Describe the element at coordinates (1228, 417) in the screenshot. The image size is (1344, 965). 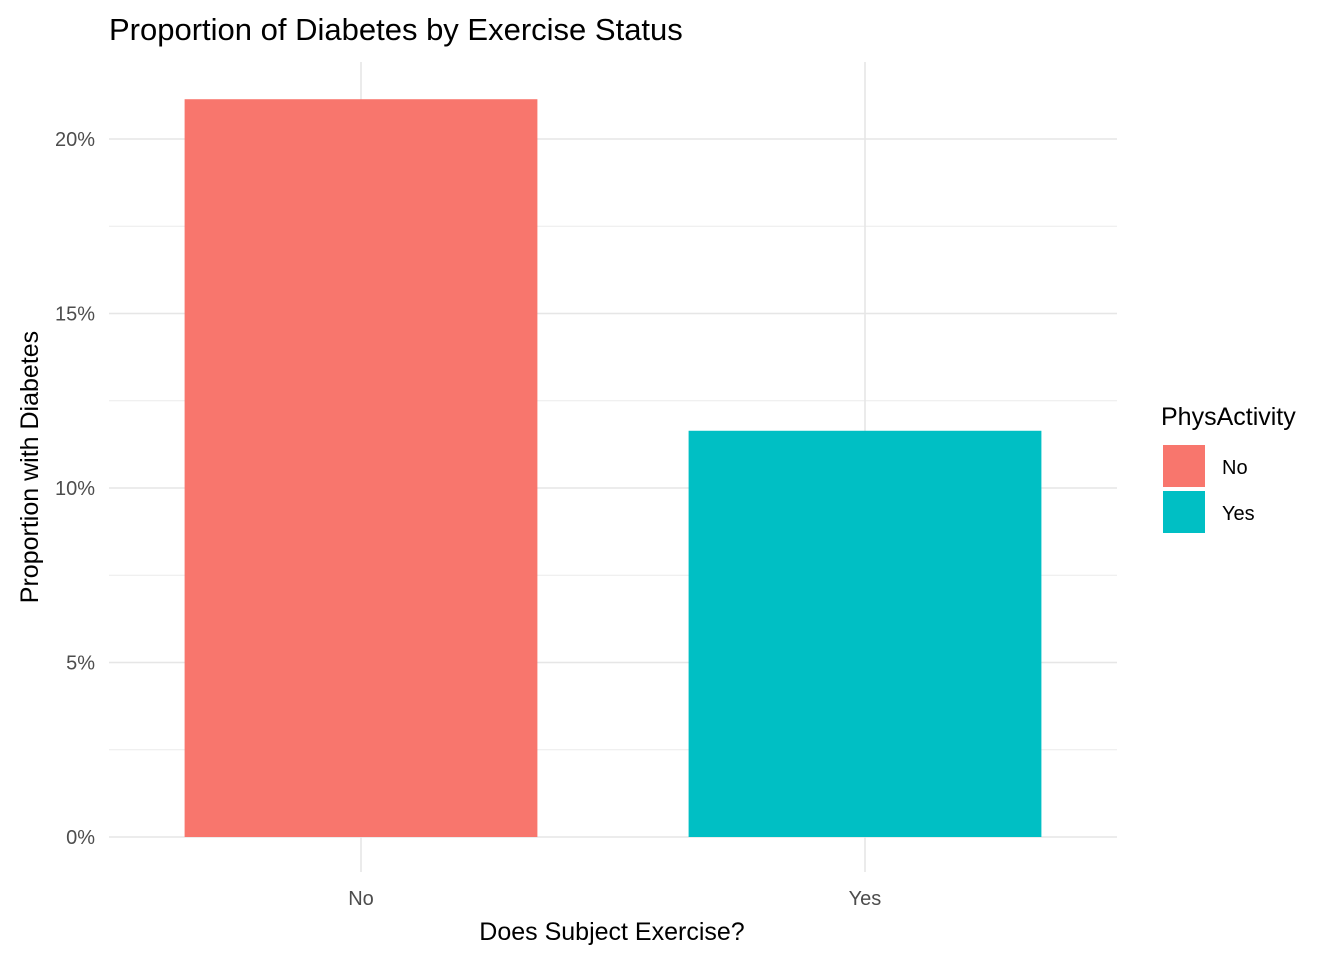
I see `legend-title: PhysActivity` at that location.